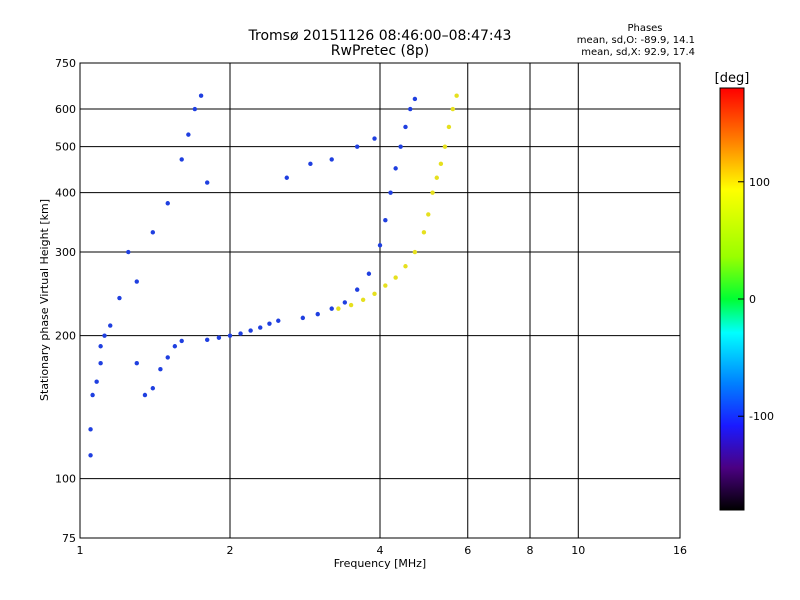  I want to click on chart-subtitle: RwPretec (8p), so click(380, 51).